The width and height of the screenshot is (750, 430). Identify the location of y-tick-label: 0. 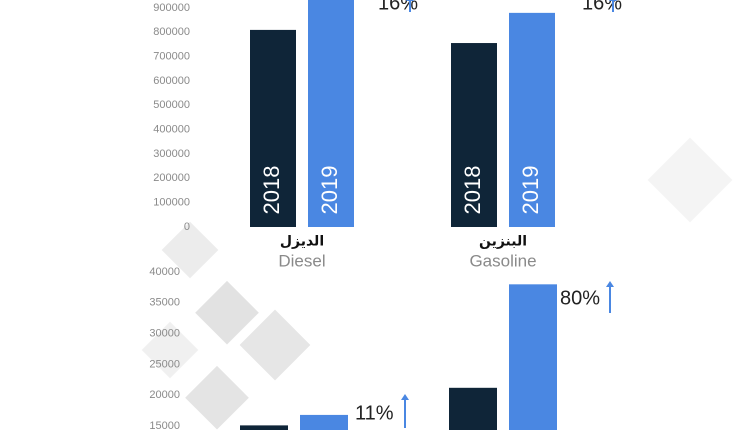
(187, 227).